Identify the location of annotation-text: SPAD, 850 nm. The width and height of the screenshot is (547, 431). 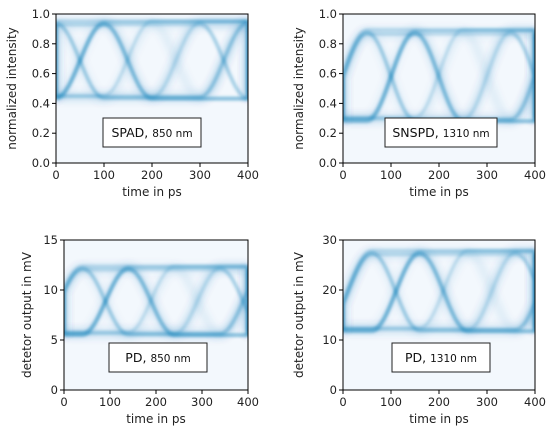
(151, 132).